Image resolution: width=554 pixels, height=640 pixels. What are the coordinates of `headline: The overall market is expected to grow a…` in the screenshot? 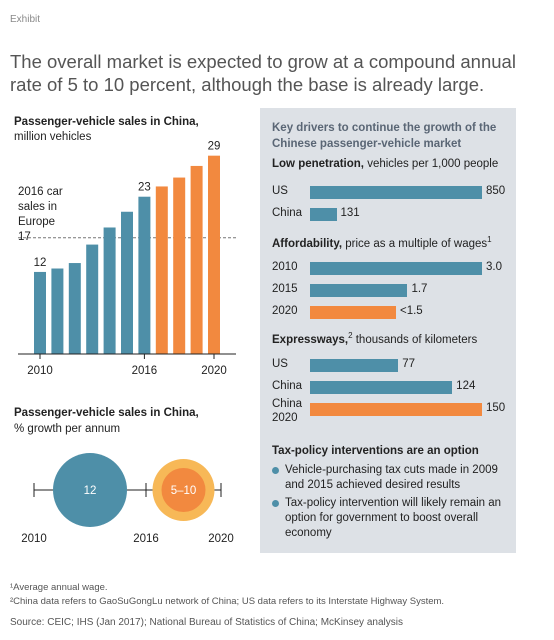 It's located at (263, 73).